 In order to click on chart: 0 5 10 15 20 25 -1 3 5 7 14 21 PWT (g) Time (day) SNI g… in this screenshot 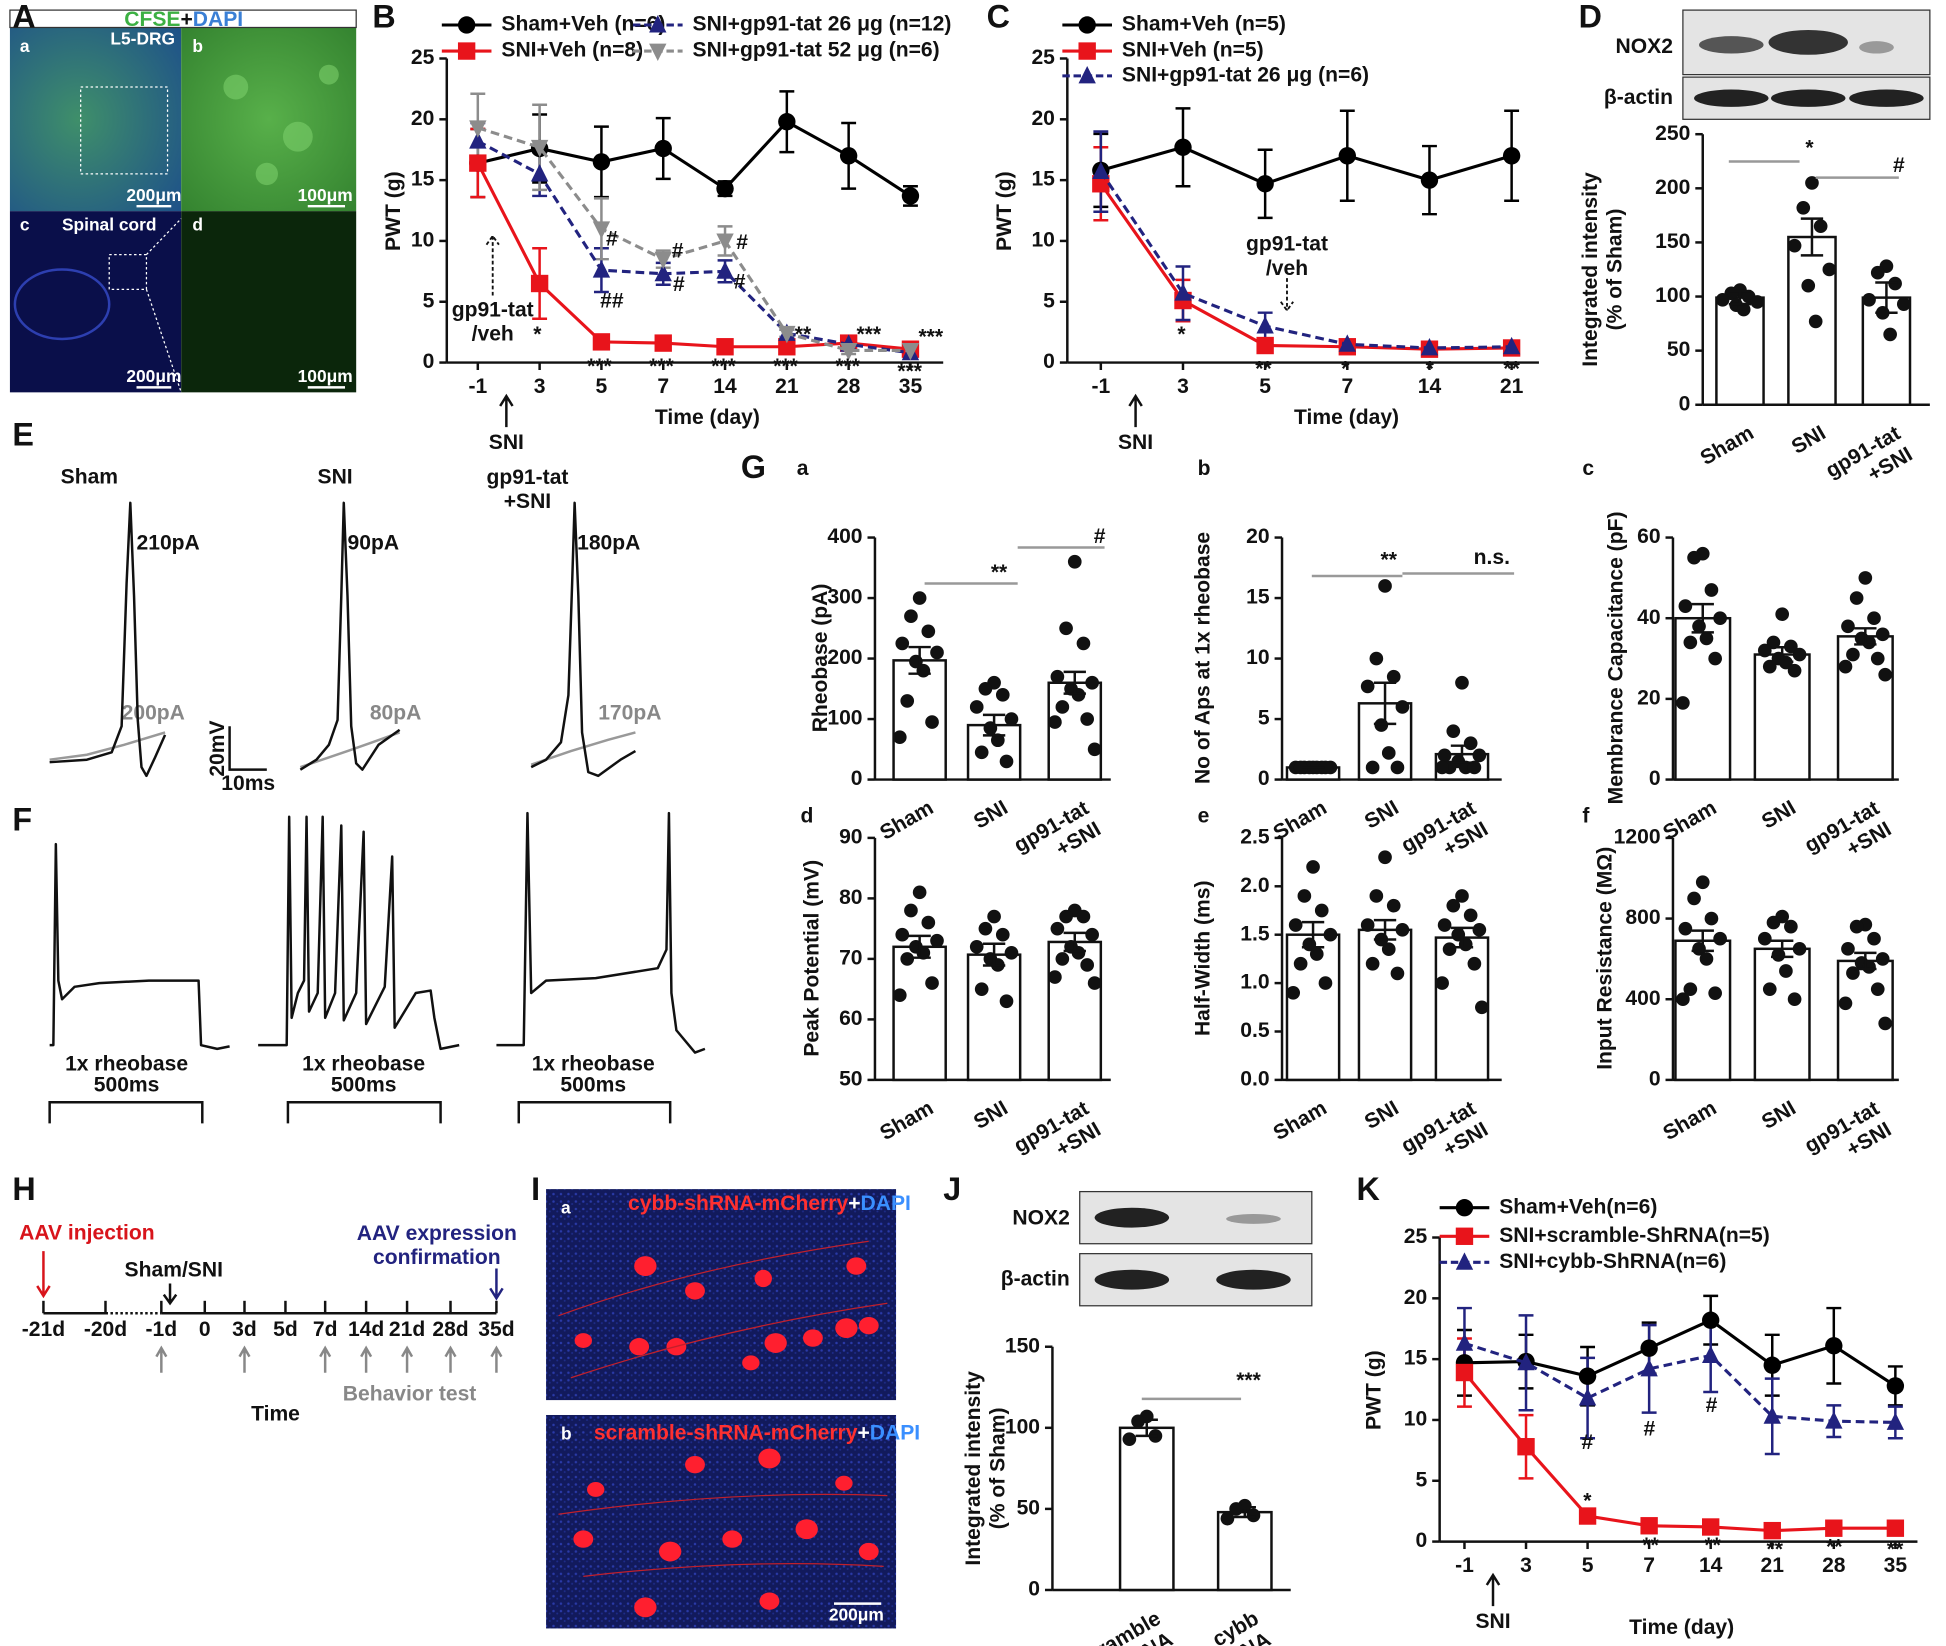, I will do `click(1266, 233)`.